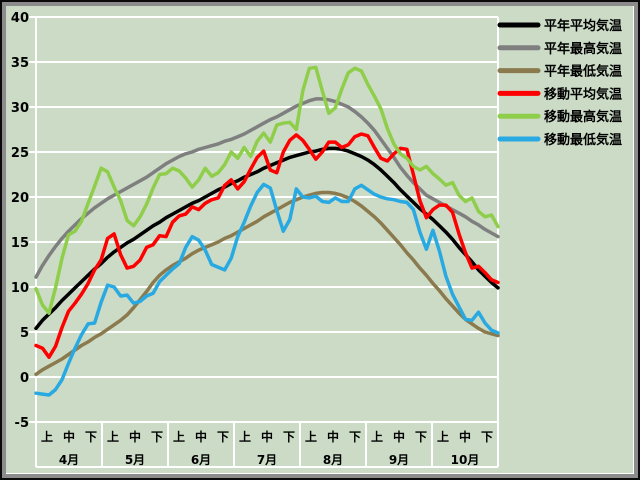 The height and width of the screenshot is (480, 640). I want to click on y-axis-label-25: 25, so click(20, 153).